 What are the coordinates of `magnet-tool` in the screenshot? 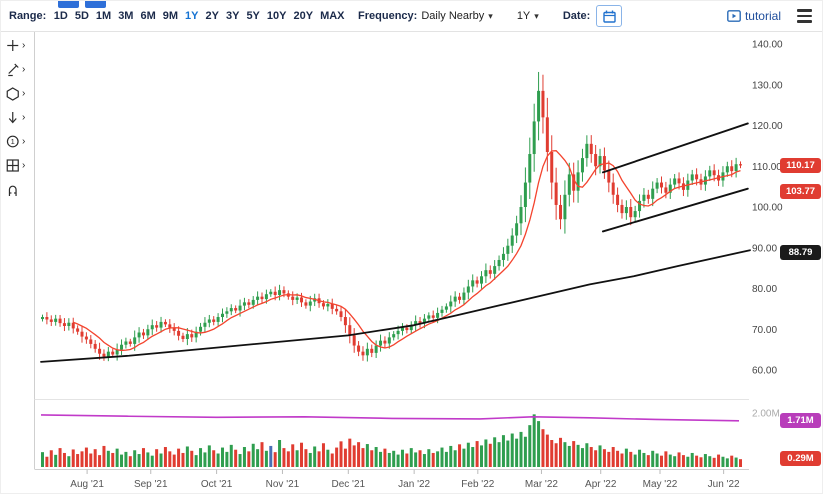 It's located at (13, 190).